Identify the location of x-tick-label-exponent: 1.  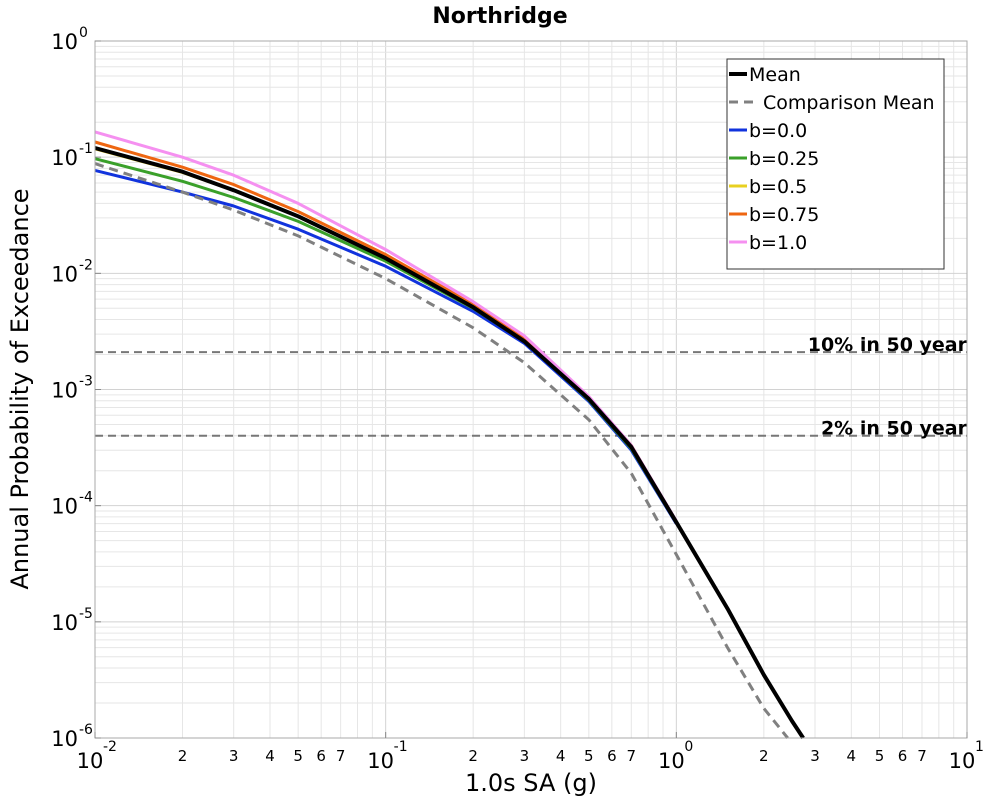
(979, 747).